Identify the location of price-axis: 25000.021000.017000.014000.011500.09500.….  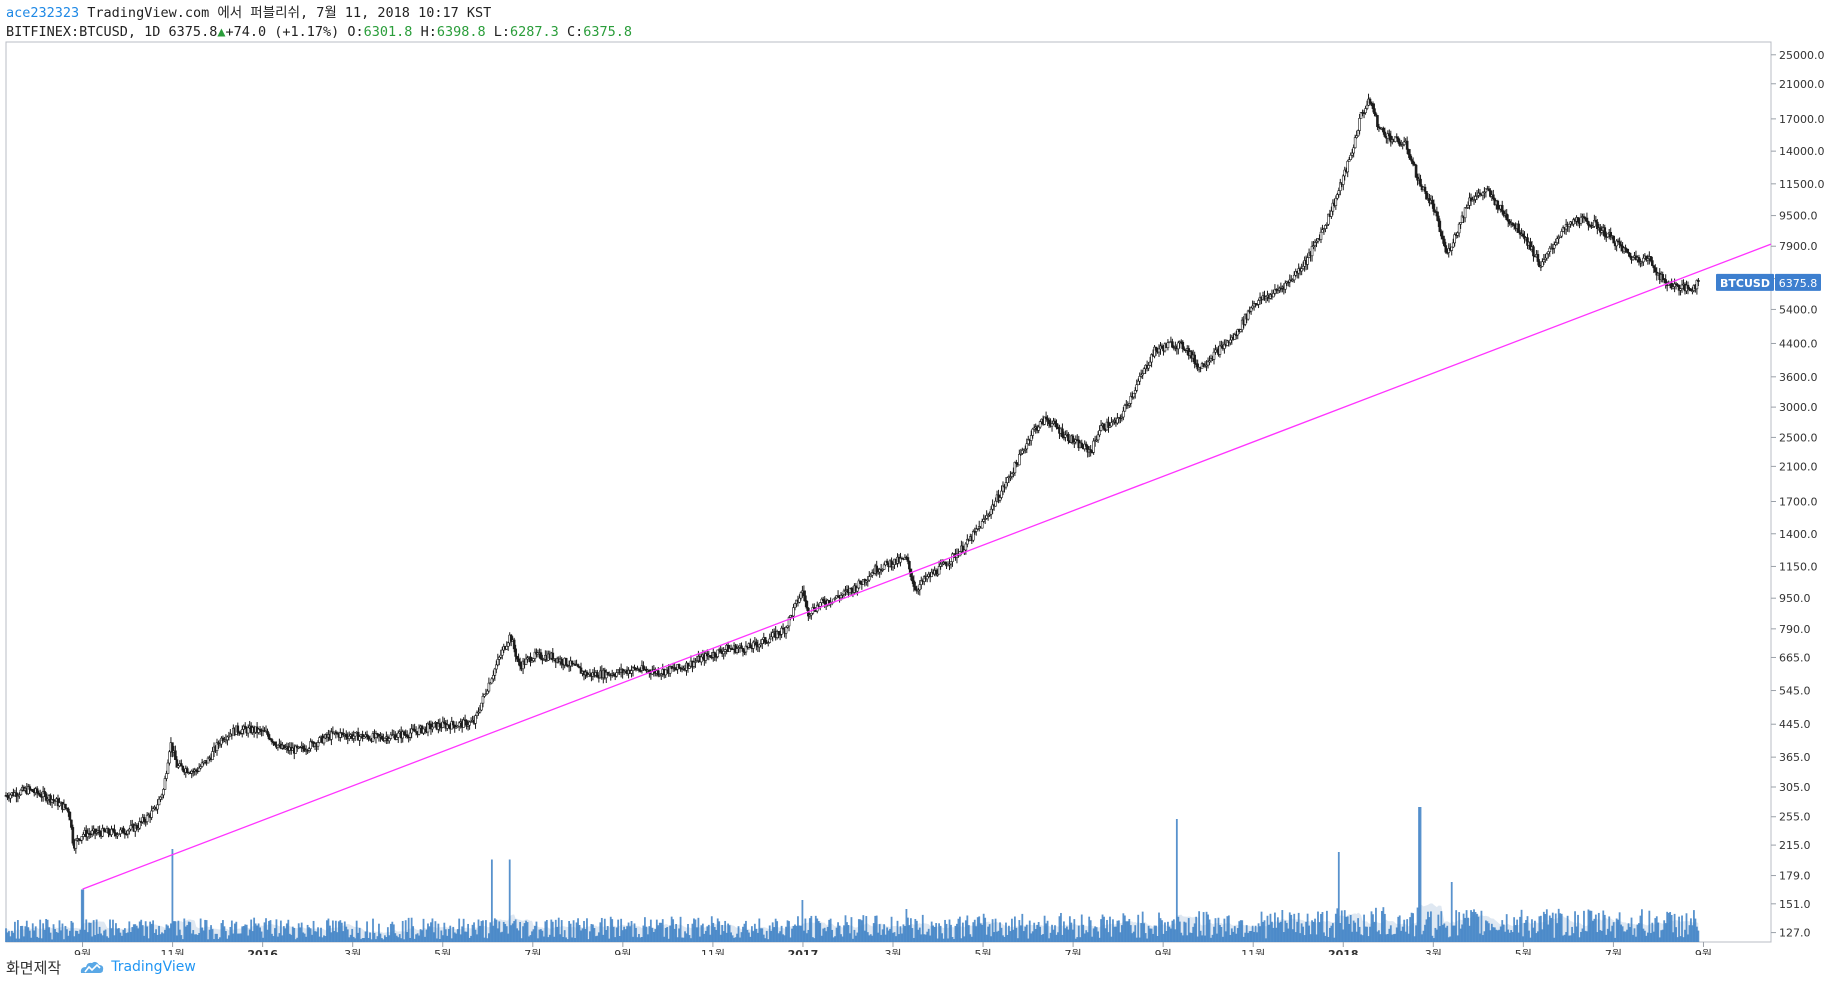
(1798, 494).